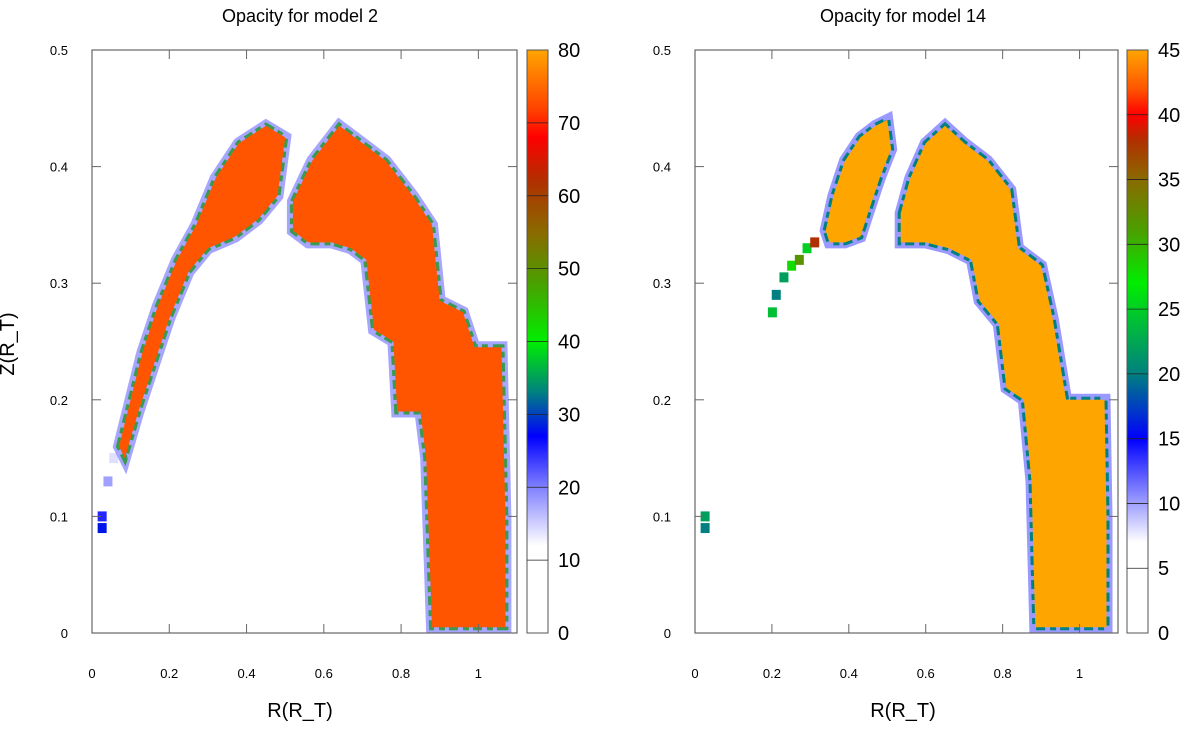 This screenshot has height=729, width=1200. What do you see at coordinates (9, 343) in the screenshot?
I see `y-axis-label: Z(R_T)` at bounding box center [9, 343].